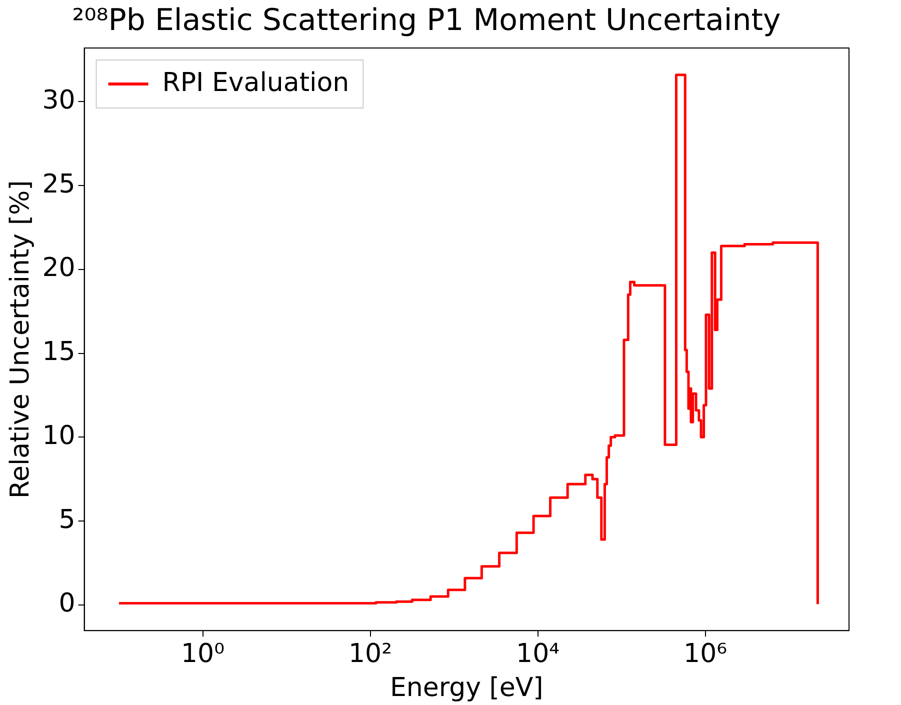 This screenshot has width=901, height=705. Describe the element at coordinates (20, 339) in the screenshot. I see `y-axis-title: Relative Uncertainty [%]` at that location.